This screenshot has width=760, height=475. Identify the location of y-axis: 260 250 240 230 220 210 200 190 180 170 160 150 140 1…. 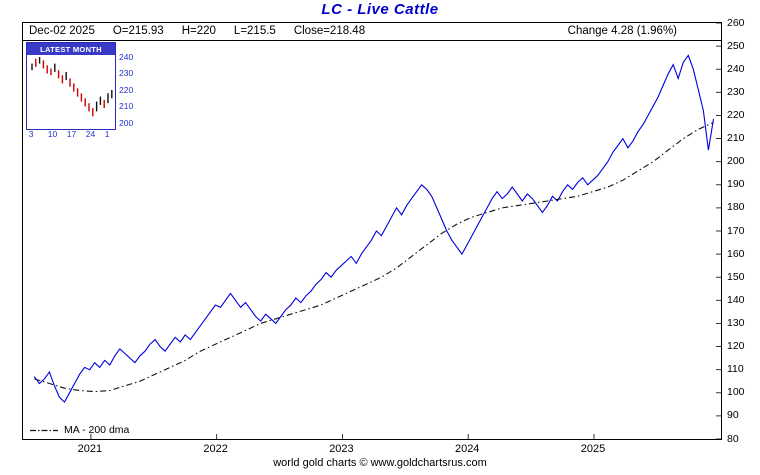
(741, 231).